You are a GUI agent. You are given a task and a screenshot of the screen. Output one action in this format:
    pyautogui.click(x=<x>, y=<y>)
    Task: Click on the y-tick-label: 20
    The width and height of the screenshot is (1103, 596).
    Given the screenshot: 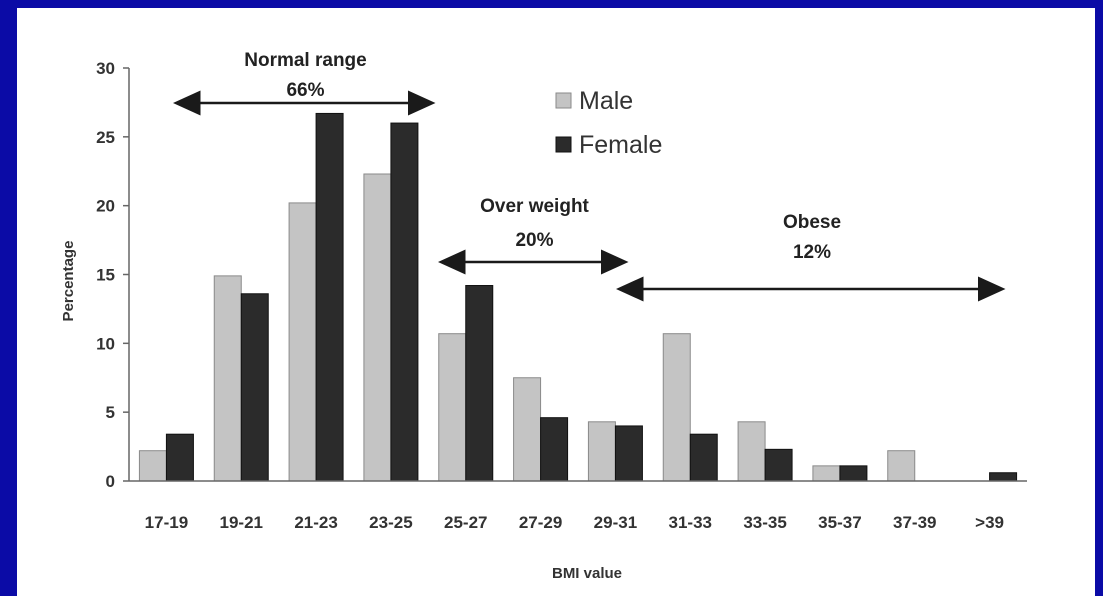 What is the action you would take?
    pyautogui.click(x=105, y=206)
    